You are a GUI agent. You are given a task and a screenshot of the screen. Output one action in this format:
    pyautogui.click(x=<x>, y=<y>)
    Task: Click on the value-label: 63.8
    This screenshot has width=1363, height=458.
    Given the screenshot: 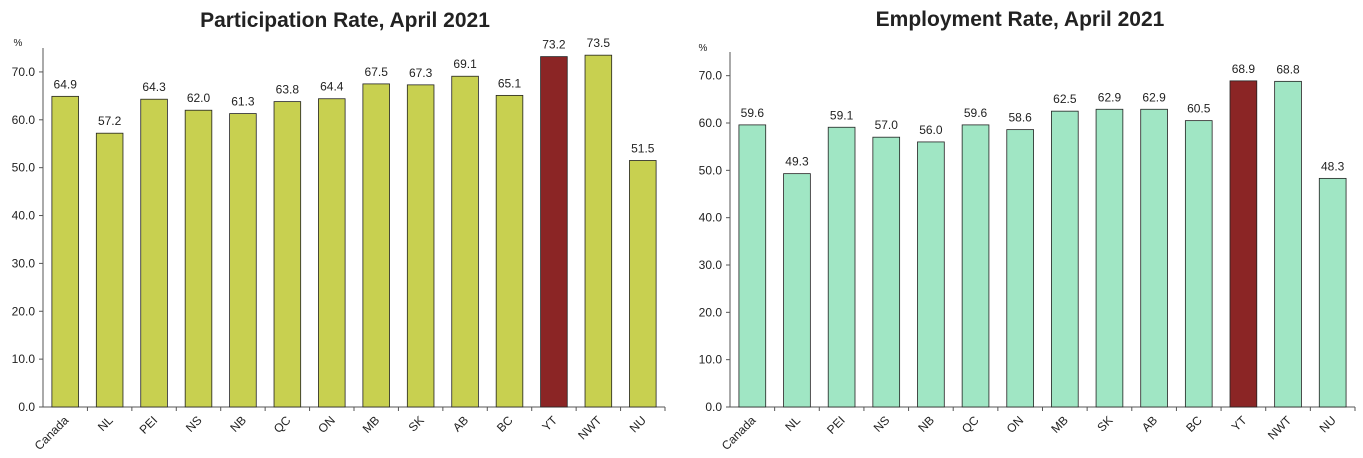 What is the action you would take?
    pyautogui.click(x=288, y=90)
    